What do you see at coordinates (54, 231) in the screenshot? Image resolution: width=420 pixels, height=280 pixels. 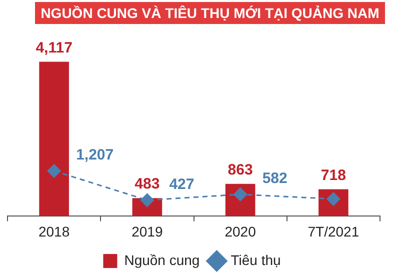 I see `x-tick-label: 2018` at bounding box center [54, 231].